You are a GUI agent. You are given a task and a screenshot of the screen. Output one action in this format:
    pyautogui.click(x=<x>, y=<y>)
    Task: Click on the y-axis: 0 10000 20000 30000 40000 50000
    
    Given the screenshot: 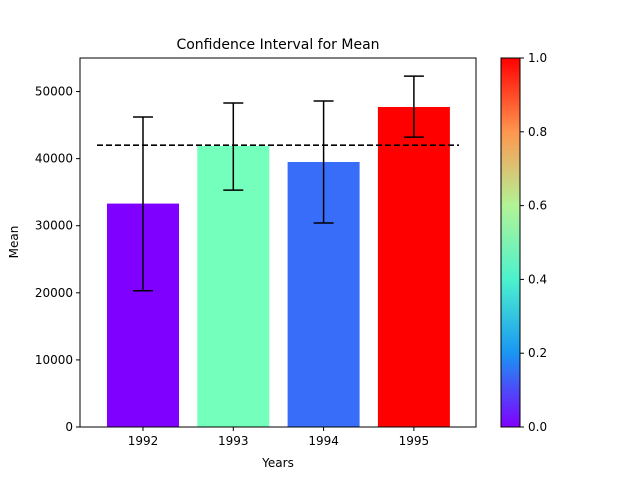 What is the action you would take?
    pyautogui.click(x=57, y=259)
    